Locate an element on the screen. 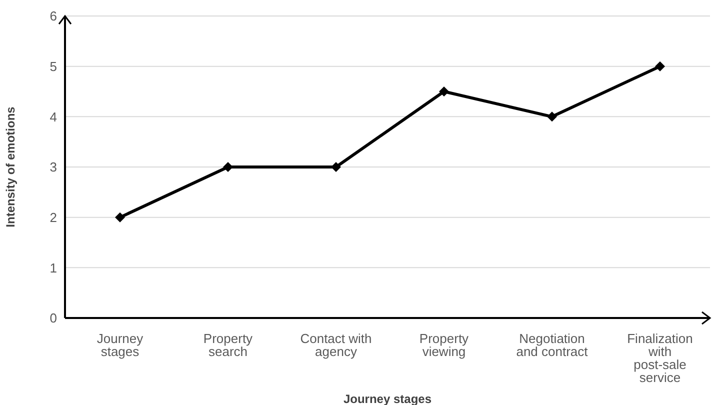  y-tick-label: 4 is located at coordinates (53, 116).